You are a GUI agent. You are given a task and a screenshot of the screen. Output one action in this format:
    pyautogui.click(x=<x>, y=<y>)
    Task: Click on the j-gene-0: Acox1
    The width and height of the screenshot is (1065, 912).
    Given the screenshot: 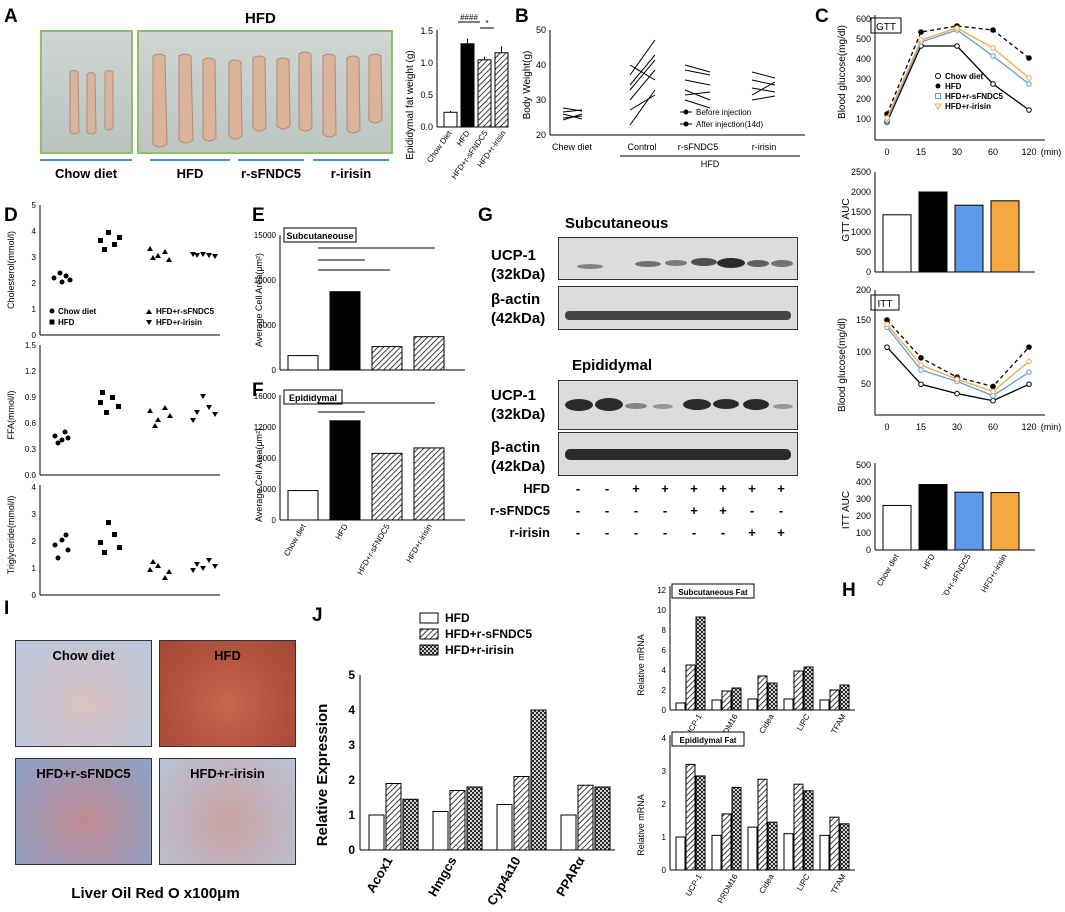 What is the action you would take?
    pyautogui.click(x=379, y=874)
    